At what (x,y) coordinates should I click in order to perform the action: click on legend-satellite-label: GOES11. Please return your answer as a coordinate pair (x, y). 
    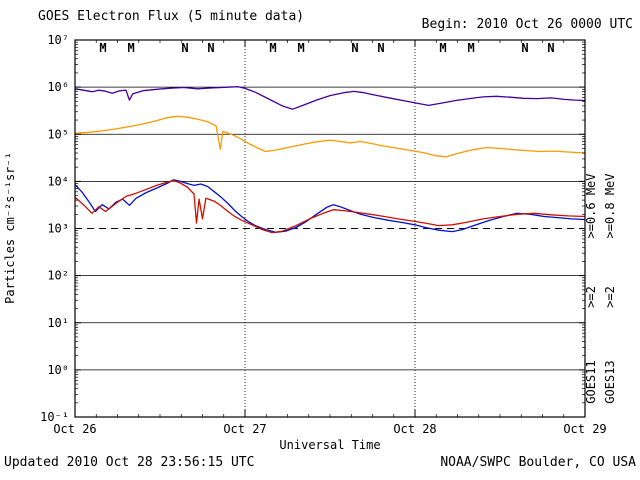
    Looking at the image, I should click on (591, 381).